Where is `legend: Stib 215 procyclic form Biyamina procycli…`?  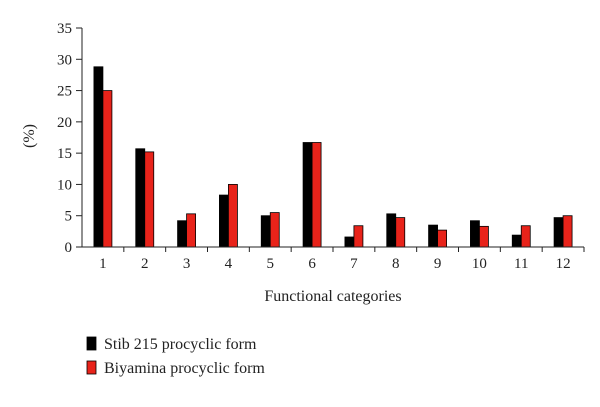
legend: Stib 215 procyclic form Biyamina procycli… is located at coordinates (175, 356).